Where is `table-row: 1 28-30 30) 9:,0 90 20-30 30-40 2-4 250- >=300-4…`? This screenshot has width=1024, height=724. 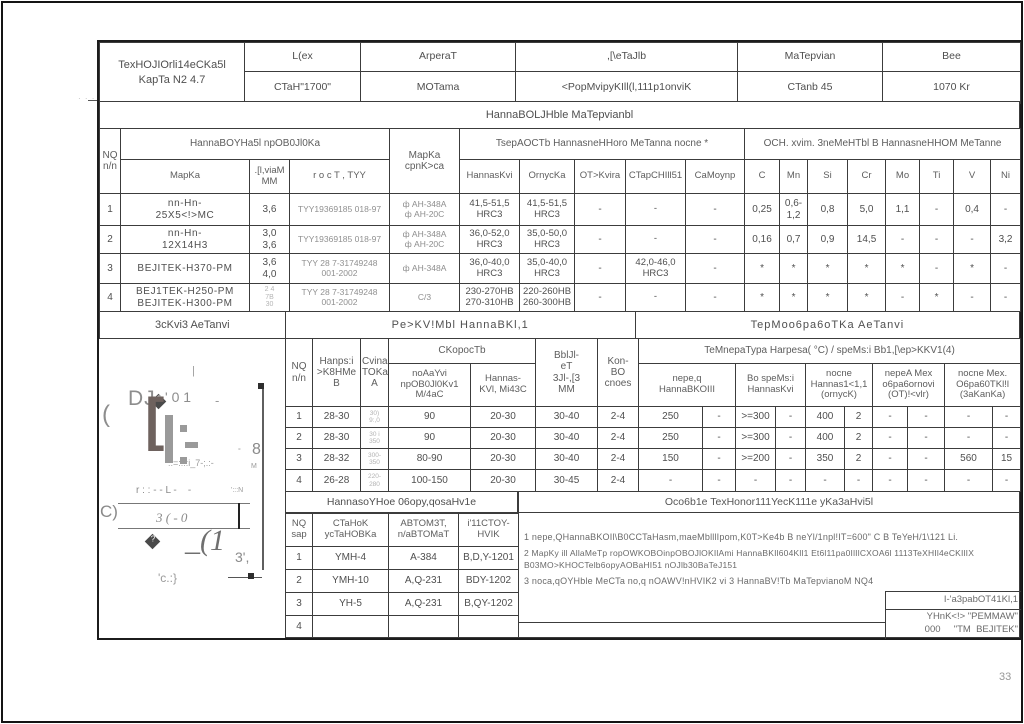
table-row: 1 28-30 30) 9:,0 90 20-30 30-40 2-4 250- >=300-4… is located at coordinates (653, 417).